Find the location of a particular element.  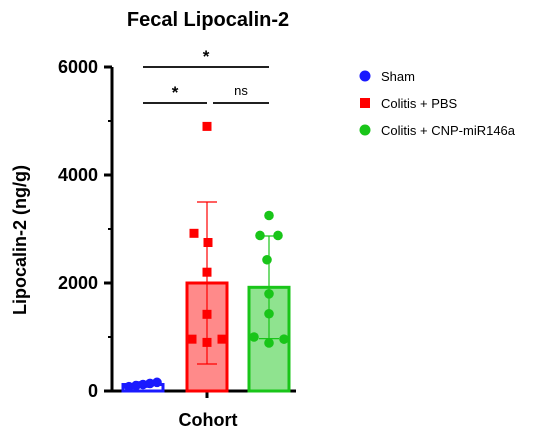

legend: Sham Colitis + PBS Colitis + CNP-miR146a is located at coordinates (437, 103).